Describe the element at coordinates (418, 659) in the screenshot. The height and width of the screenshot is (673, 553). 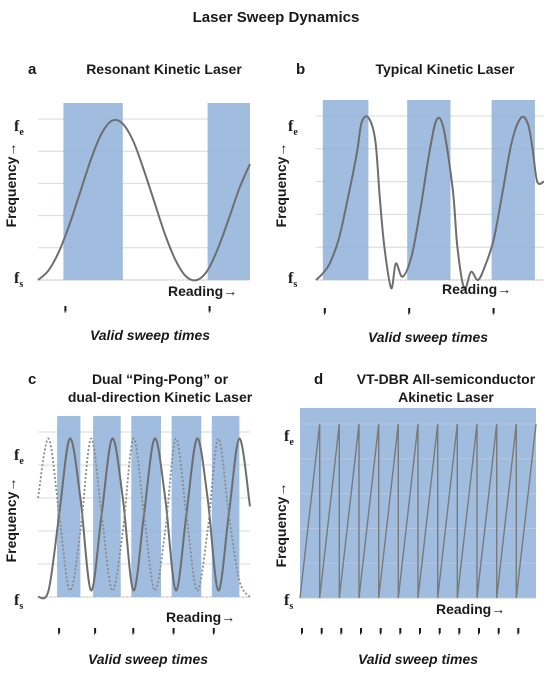
I see `panel-d-valid-label: Valid sweep times` at that location.